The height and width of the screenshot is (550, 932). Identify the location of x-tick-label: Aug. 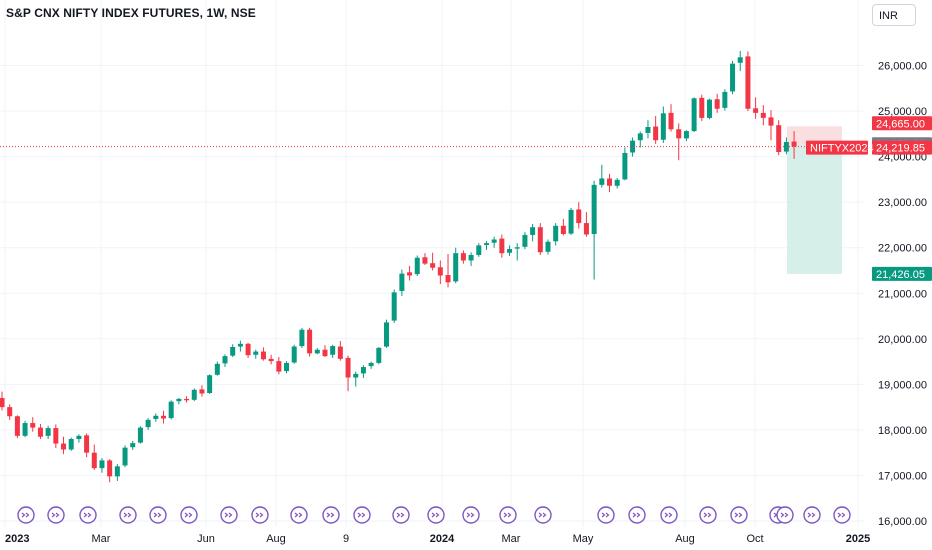
(276, 539).